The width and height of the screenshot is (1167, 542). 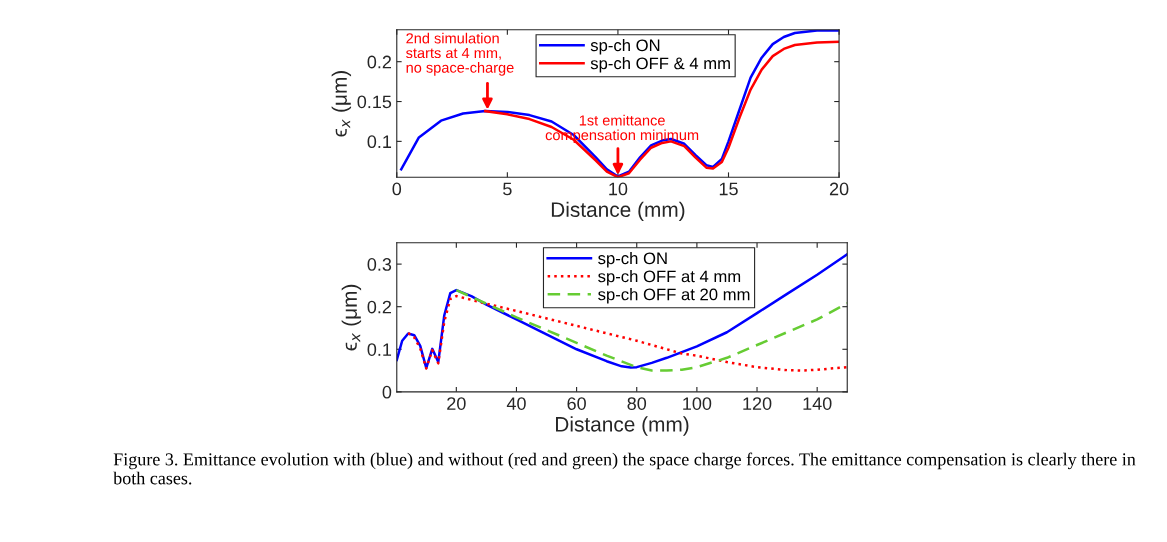 What do you see at coordinates (507, 189) in the screenshot?
I see `x-tick-label: 5` at bounding box center [507, 189].